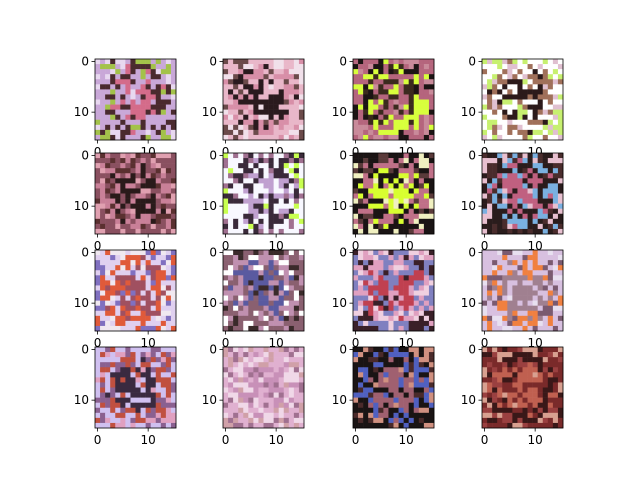 The height and width of the screenshot is (480, 640). I want to click on x-tick-label: 10, so click(406, 246).